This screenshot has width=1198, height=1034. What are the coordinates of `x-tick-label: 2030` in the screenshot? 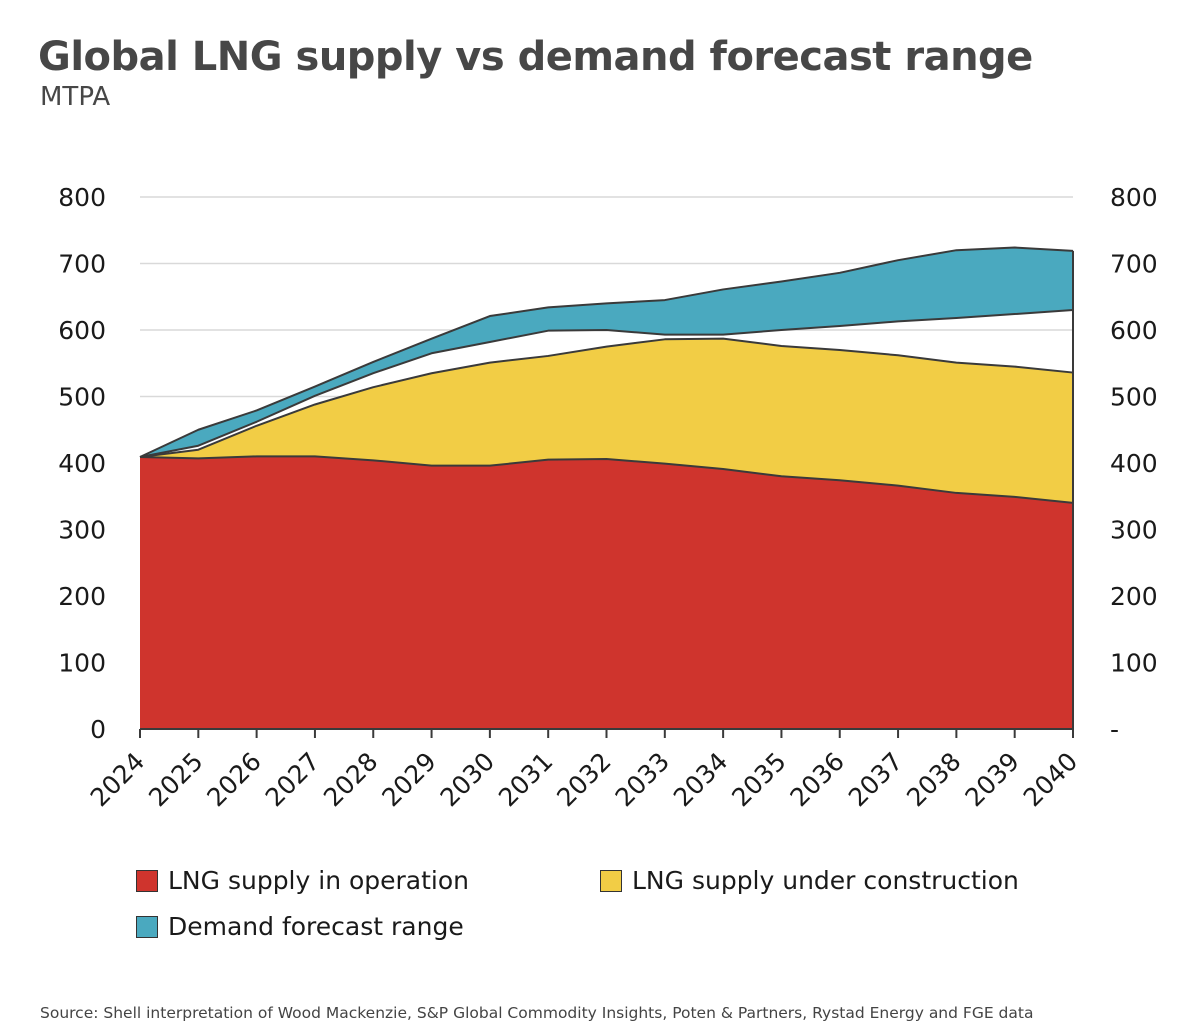 It's located at (467, 779).